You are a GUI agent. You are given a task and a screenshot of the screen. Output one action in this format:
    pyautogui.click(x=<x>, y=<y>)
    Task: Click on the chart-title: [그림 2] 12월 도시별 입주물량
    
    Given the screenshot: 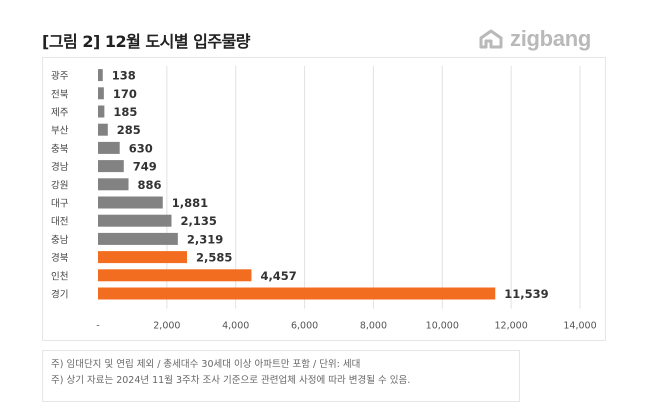 What is the action you would take?
    pyautogui.click(x=146, y=41)
    